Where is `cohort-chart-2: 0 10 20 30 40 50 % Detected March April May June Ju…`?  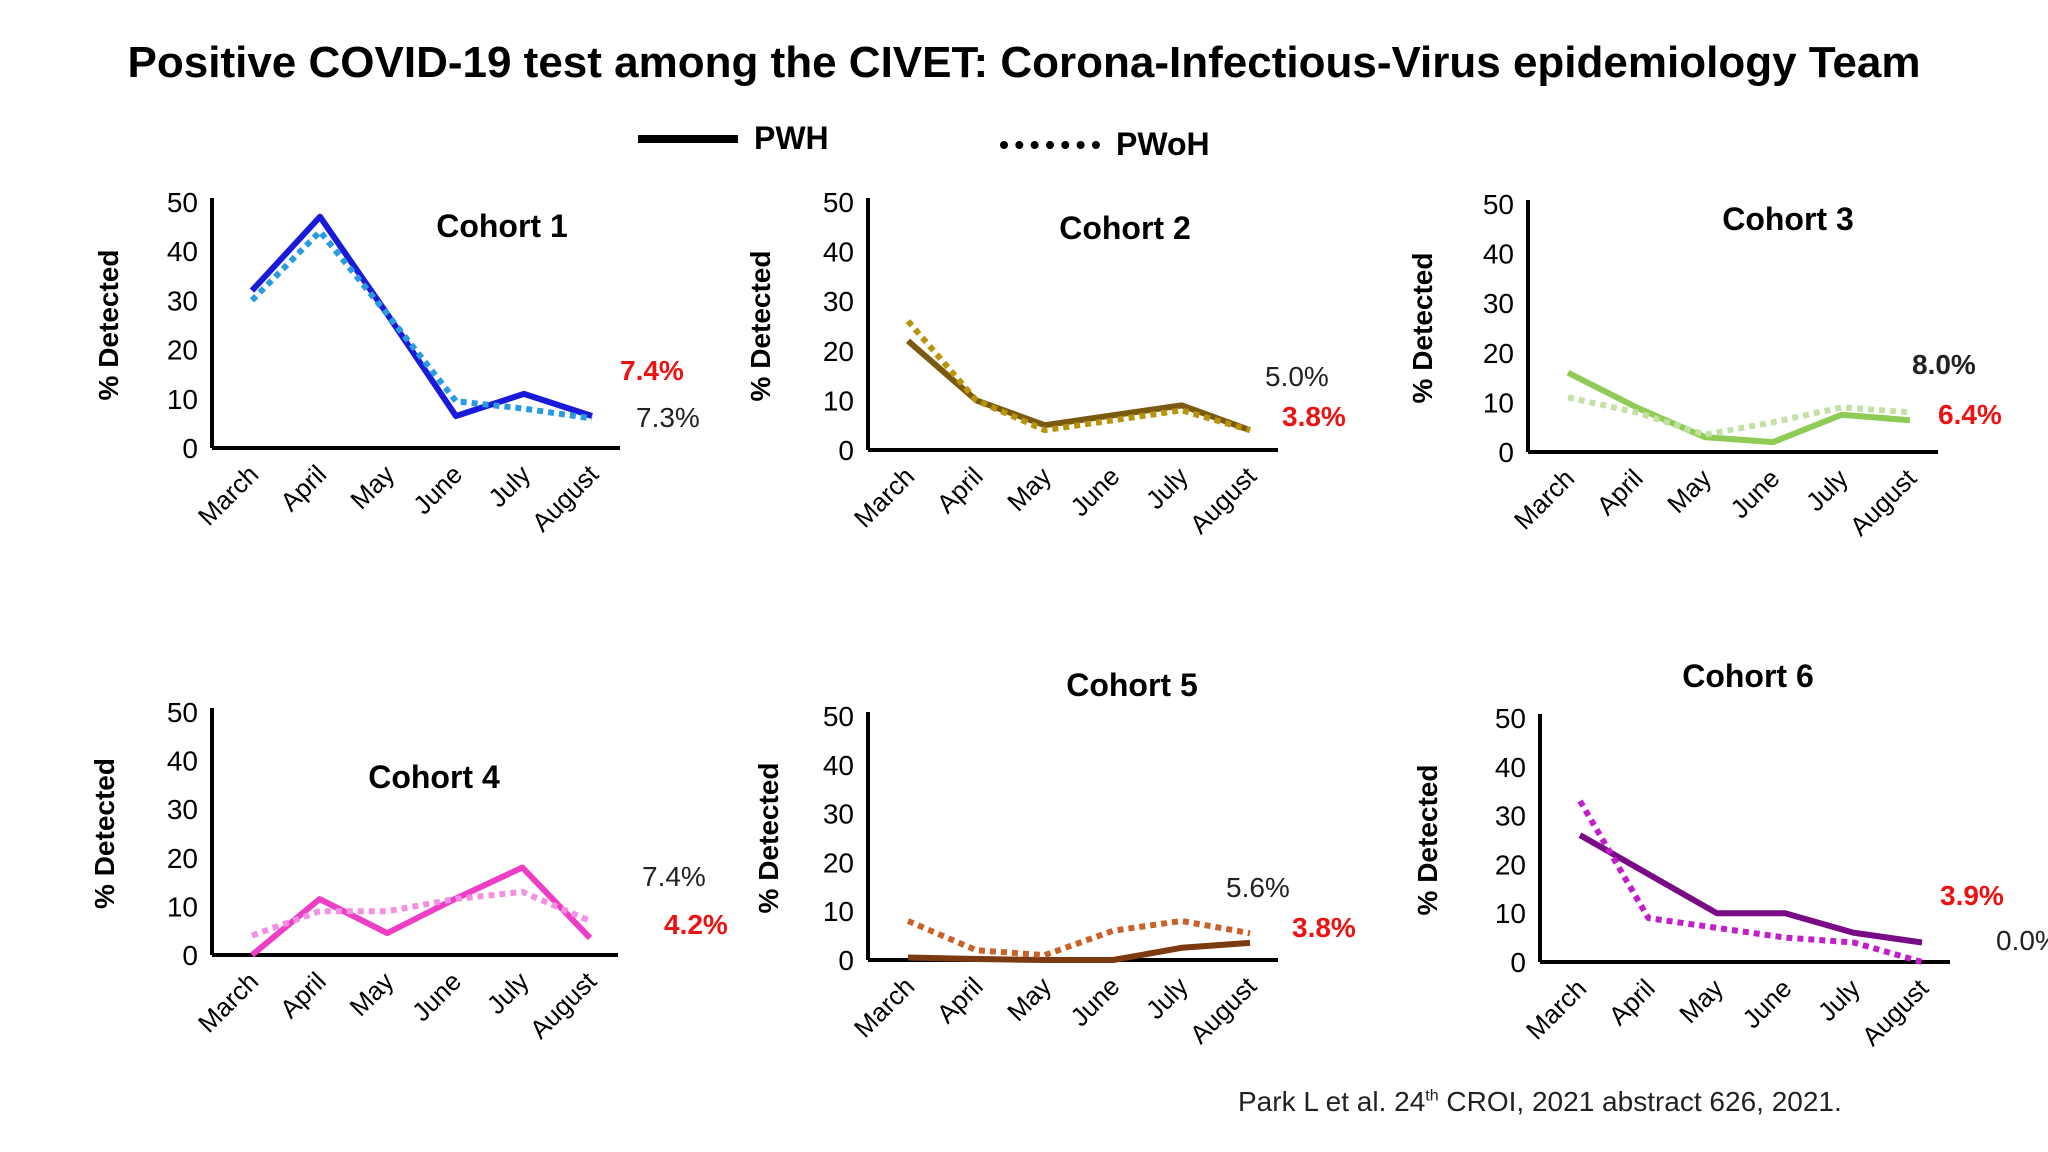
cohort-chart-2: 0 10 20 30 40 50 % Detected March April May June Ju… is located at coordinates (1045, 363).